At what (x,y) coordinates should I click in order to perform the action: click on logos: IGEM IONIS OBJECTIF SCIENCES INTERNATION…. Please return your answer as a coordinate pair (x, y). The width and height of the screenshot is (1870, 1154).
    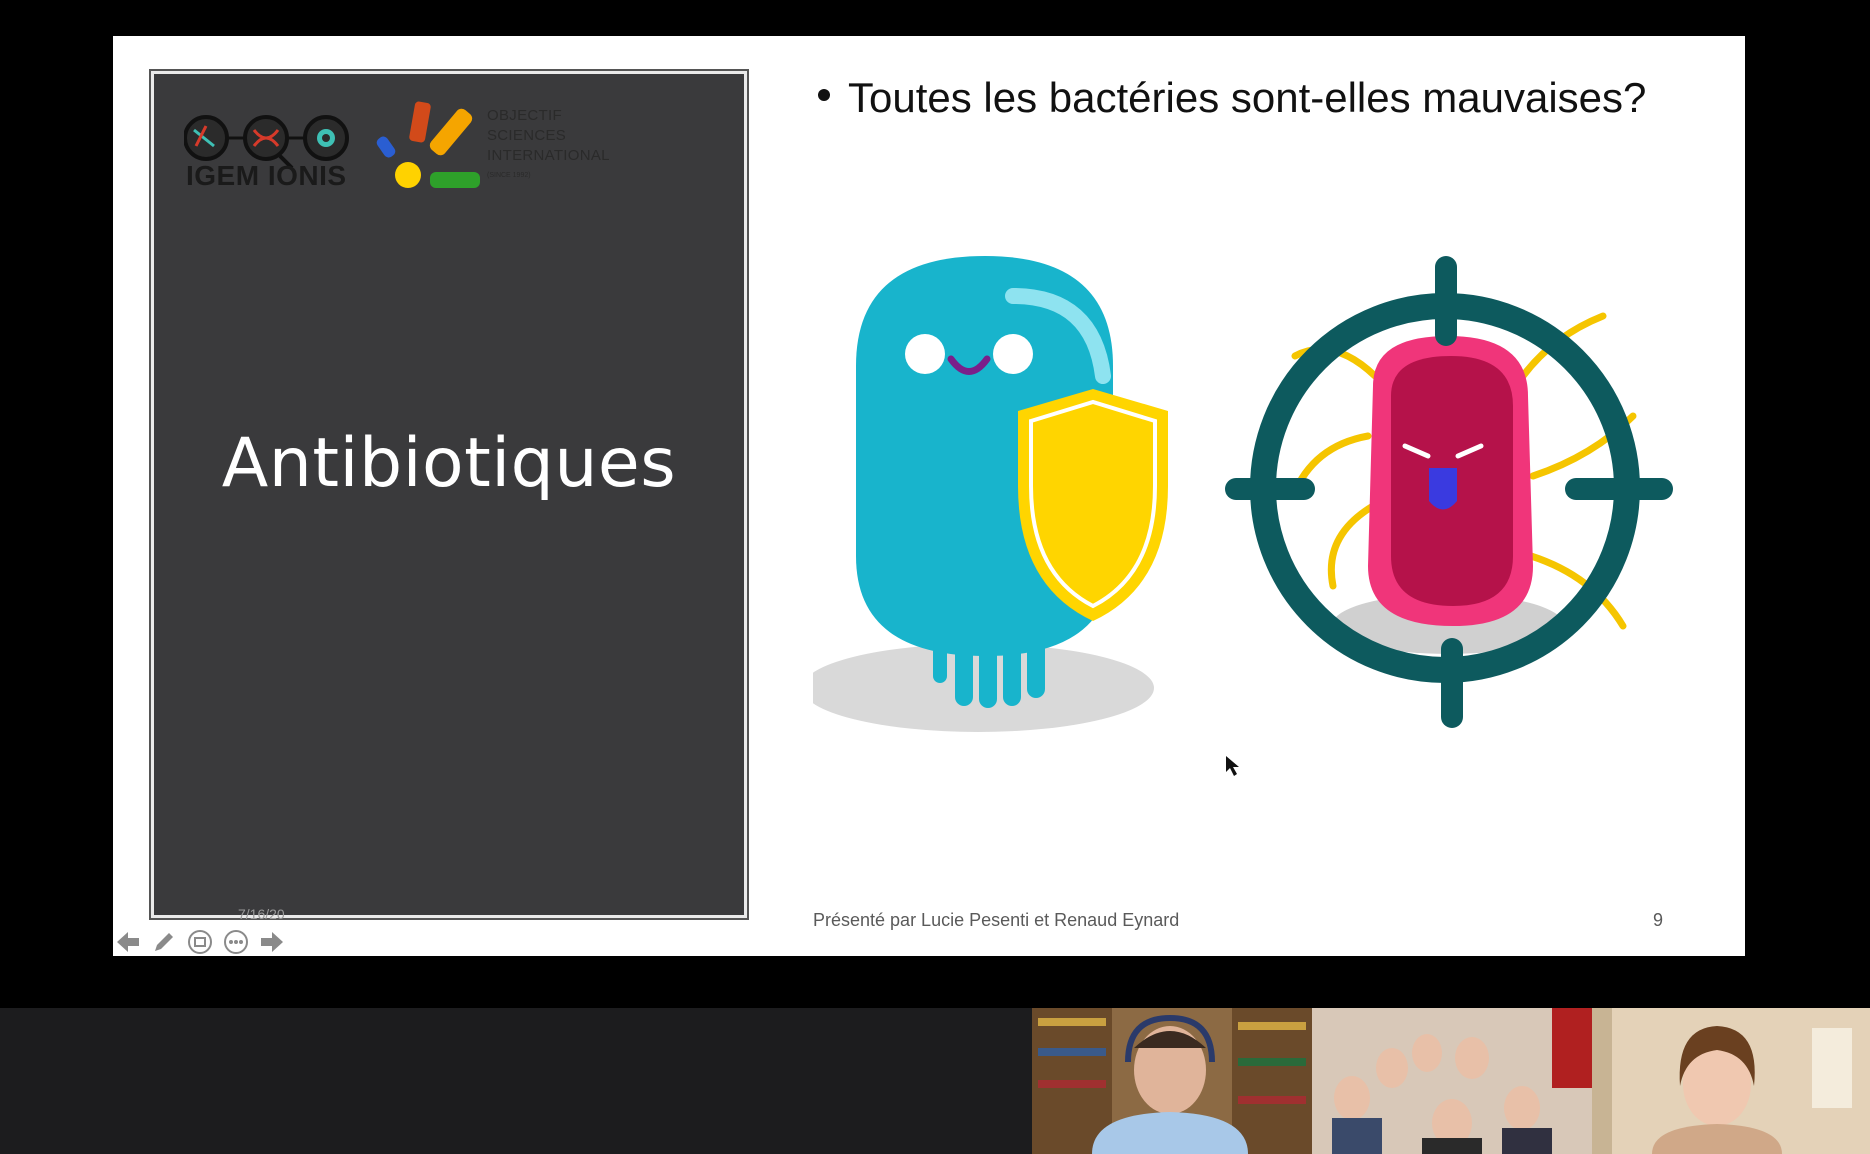
    Looking at the image, I should click on (414, 150).